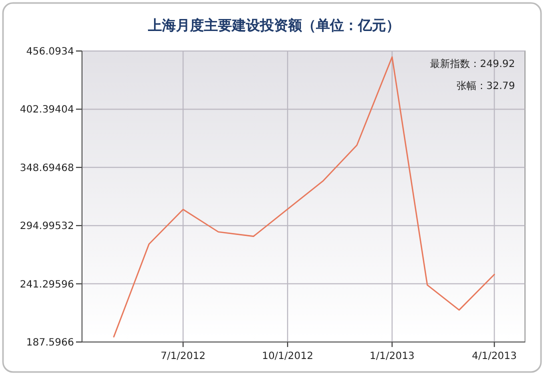 The width and height of the screenshot is (548, 381). Describe the element at coordinates (472, 64) in the screenshot. I see `annotation: 最新指数：249.92` at that location.